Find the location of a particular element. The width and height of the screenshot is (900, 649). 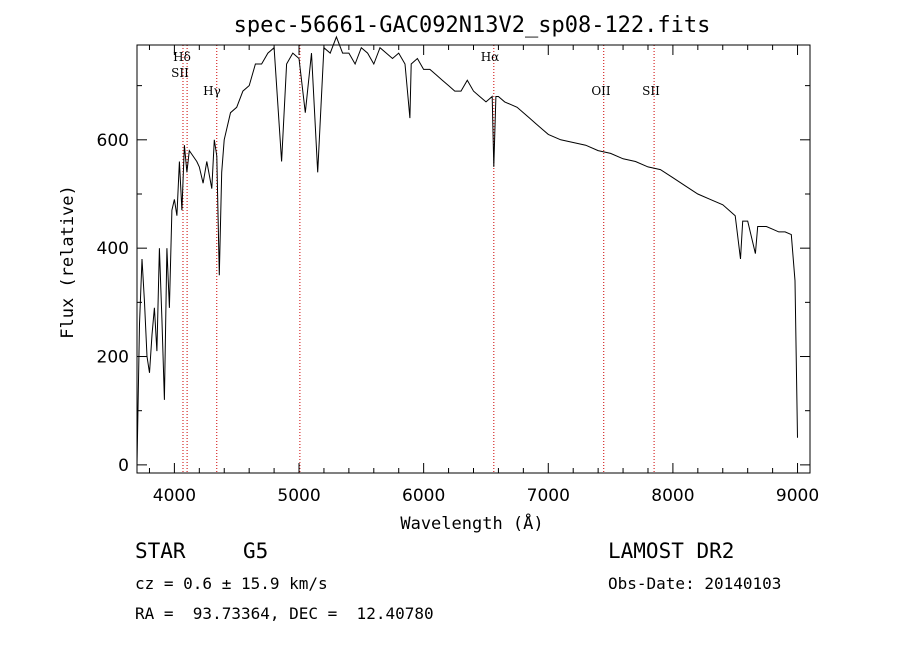

marker-label-1: SII is located at coordinates (180, 73).